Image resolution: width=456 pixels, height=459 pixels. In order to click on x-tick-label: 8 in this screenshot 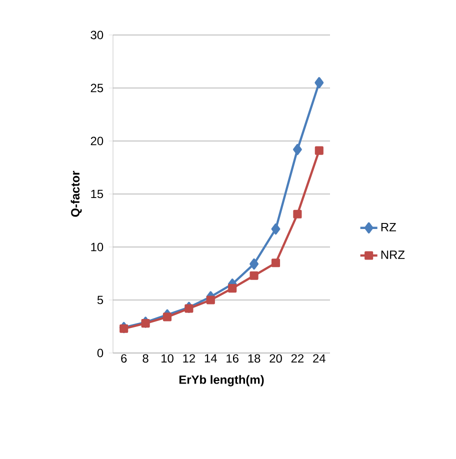, I will do `click(145, 358)`.